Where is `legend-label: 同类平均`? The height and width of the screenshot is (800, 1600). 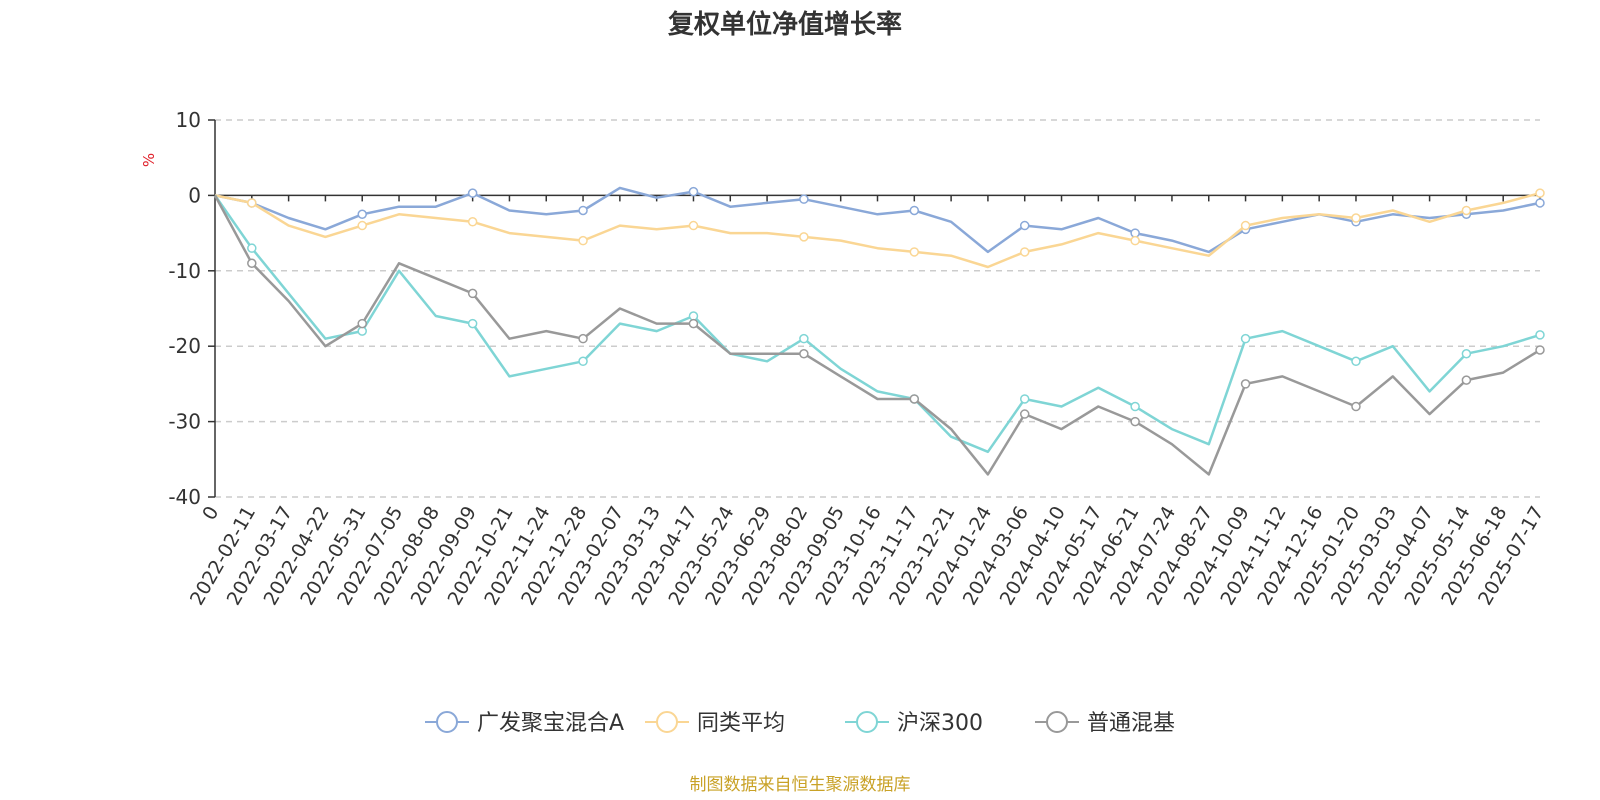
legend-label: 同类平均 is located at coordinates (741, 723).